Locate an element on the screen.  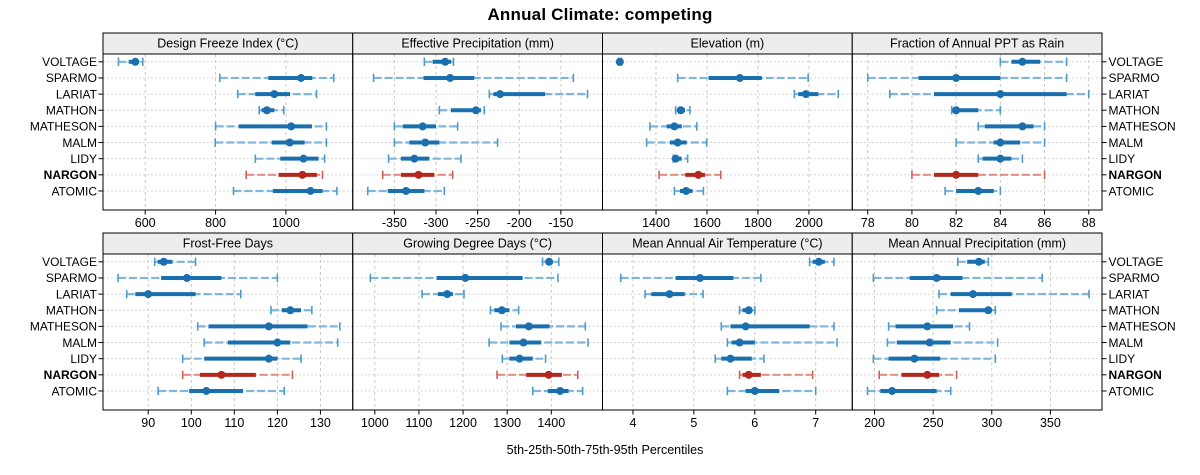
panel-Mean Annual Air Temperature (°C): Mean Annual Air Temperature (°C) 4 5 6 7 is located at coordinates (727, 331).